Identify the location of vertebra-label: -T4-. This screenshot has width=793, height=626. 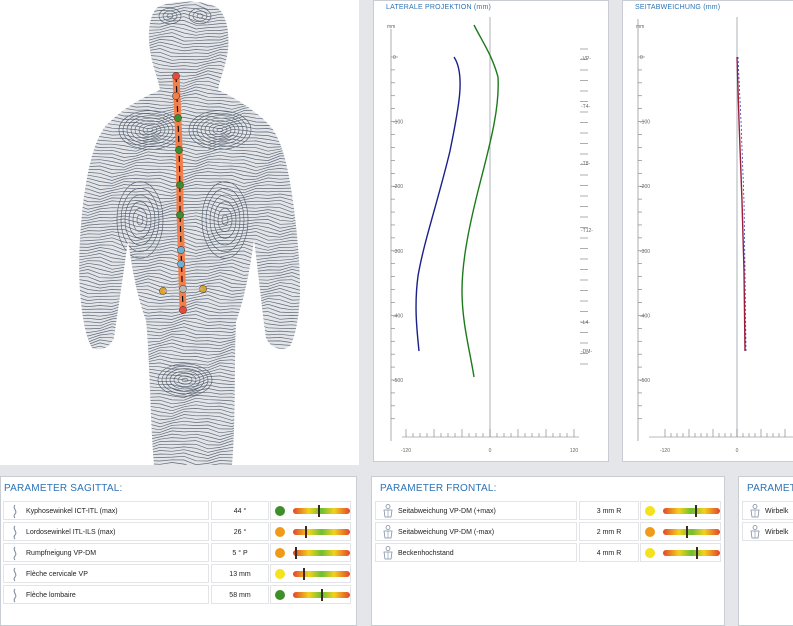
(586, 107).